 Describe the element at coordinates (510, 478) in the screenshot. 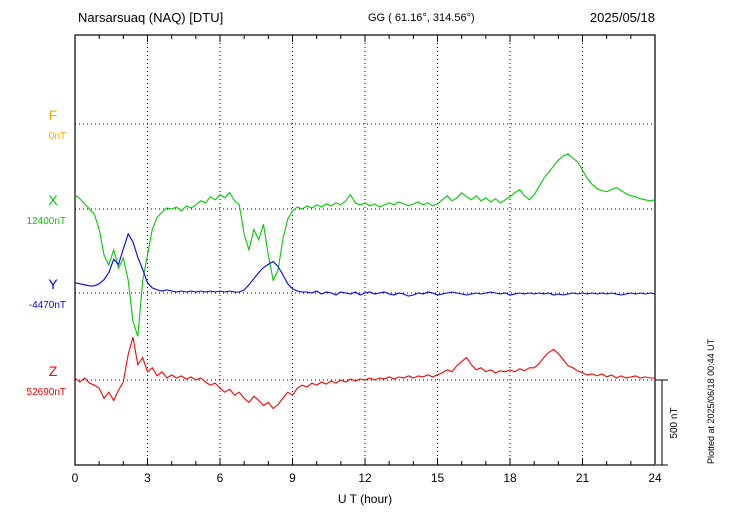

I see `x-tick-label: 18` at that location.